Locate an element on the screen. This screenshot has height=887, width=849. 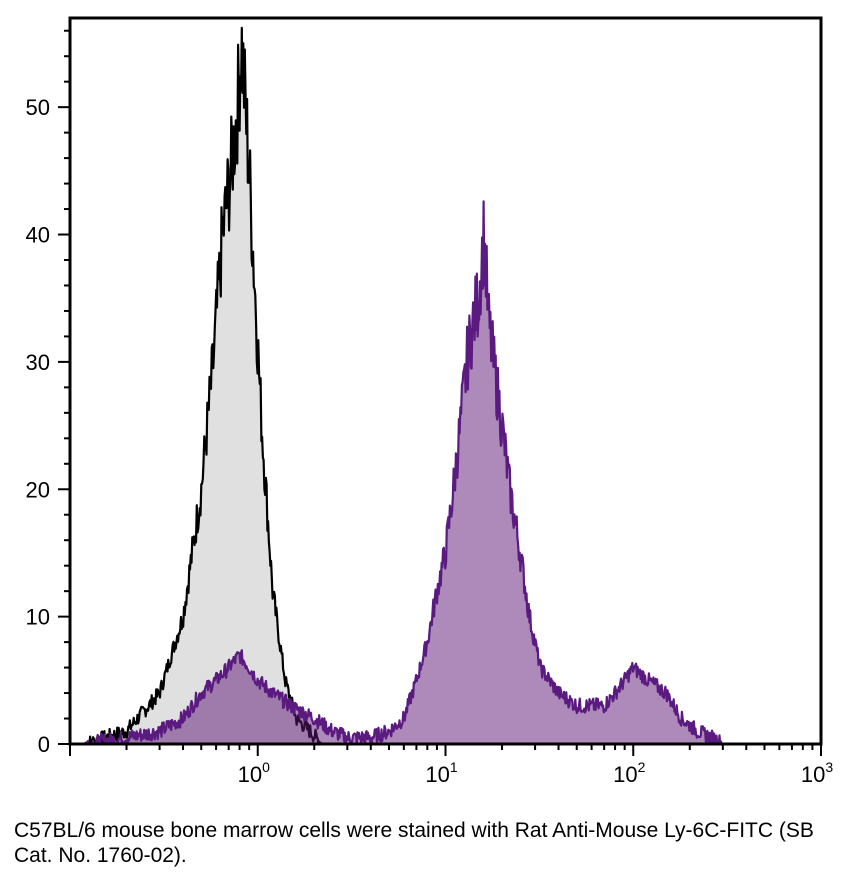
x-tick-label: 10² is located at coordinates (629, 773).